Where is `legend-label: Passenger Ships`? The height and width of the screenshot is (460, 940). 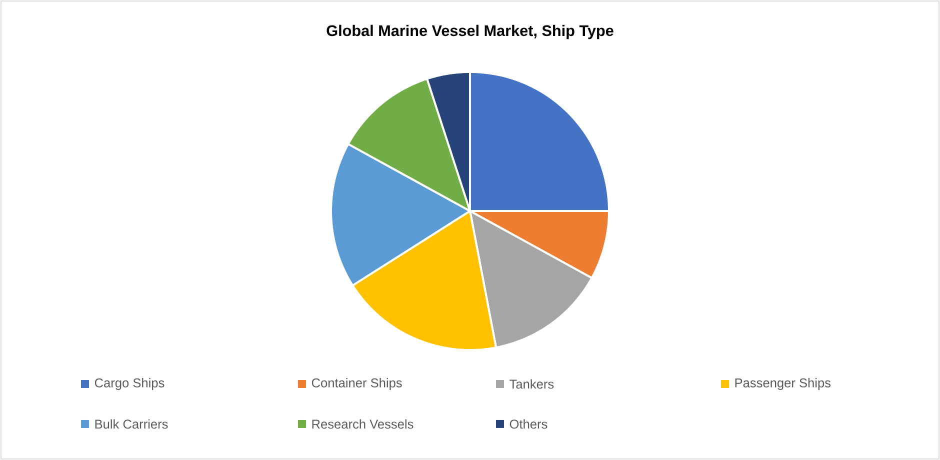 legend-label: Passenger Ships is located at coordinates (783, 384).